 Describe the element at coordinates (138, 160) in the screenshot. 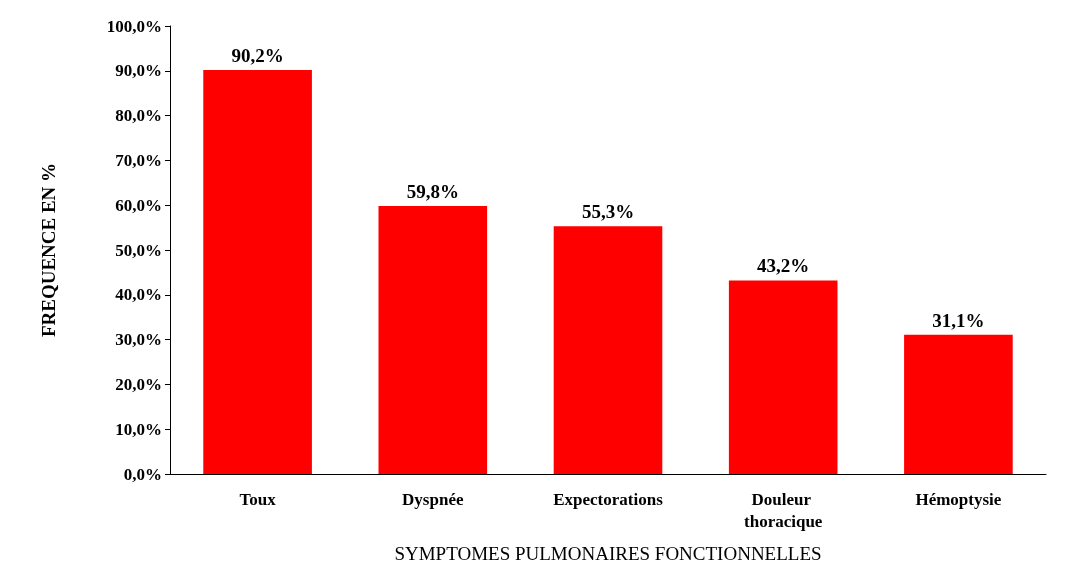

I see `y-tick-label: 70,0%` at that location.